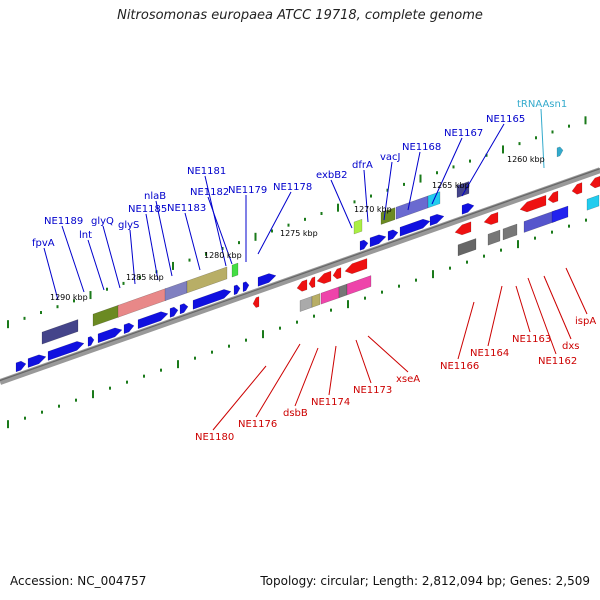 The width and height of the screenshot is (600, 600). What do you see at coordinates (78, 581) in the screenshot?
I see `accession-text: Accession: NC_004757` at bounding box center [78, 581].